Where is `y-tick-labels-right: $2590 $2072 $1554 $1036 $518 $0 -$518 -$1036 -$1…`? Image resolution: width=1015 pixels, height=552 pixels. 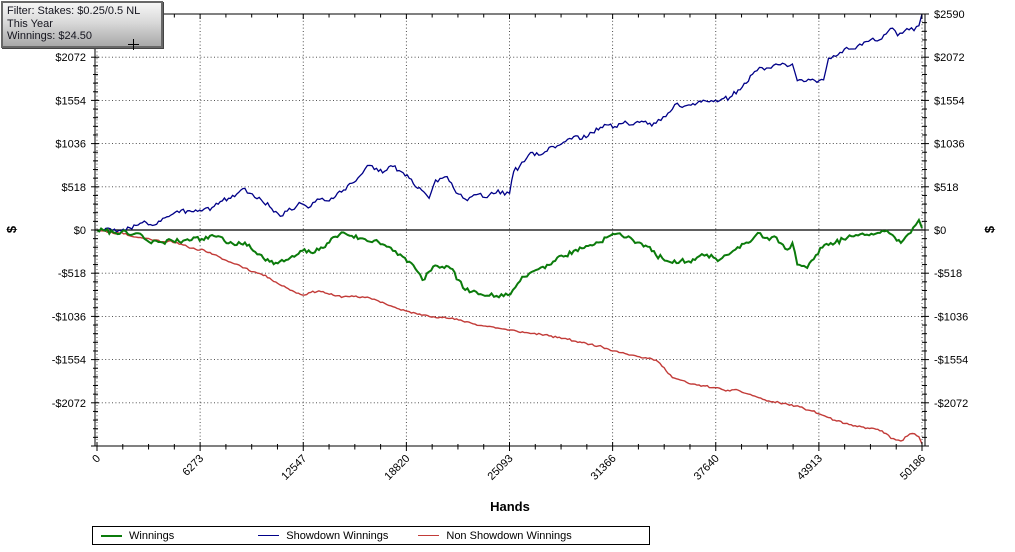 y-tick-labels-right: $2590 $2072 $1554 $1036 $518 $0 -$518 -$1036 -$1… is located at coordinates (951, 209).